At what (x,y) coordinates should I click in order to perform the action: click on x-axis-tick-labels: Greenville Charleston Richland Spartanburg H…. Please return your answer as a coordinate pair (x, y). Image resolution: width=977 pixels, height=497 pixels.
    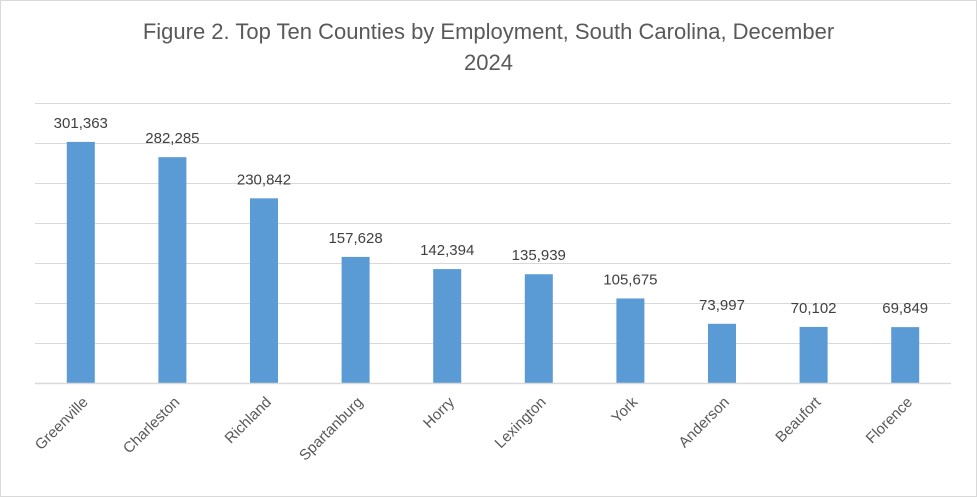
    Looking at the image, I should click on (474, 428).